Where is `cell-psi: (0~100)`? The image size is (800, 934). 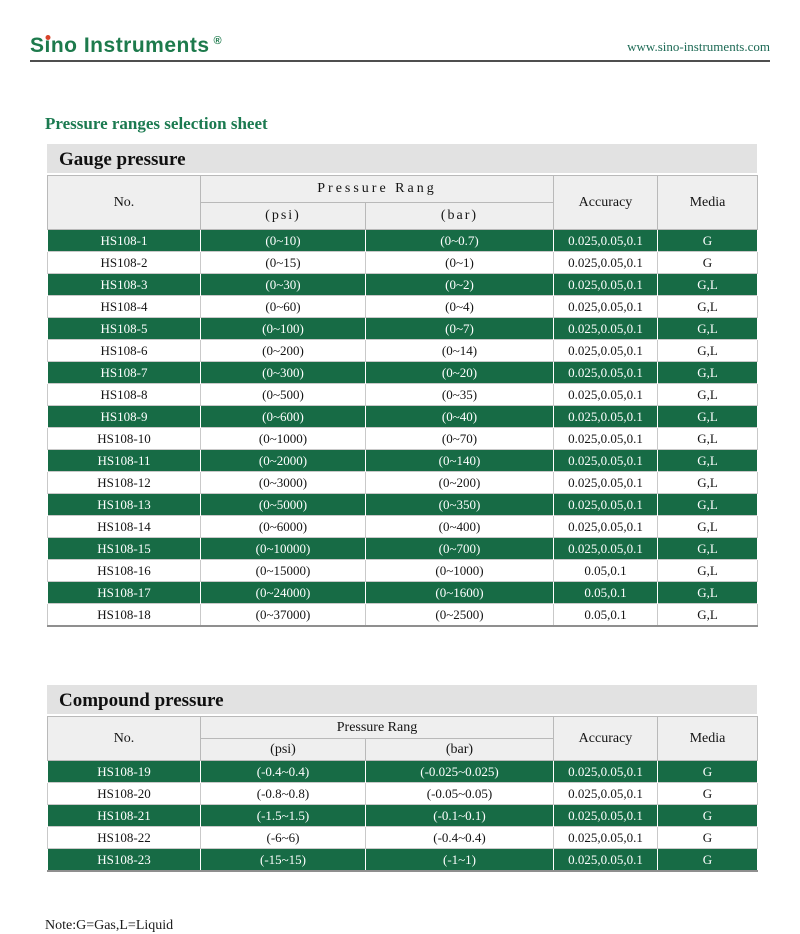
cell-psi: (0~100) is located at coordinates (283, 328).